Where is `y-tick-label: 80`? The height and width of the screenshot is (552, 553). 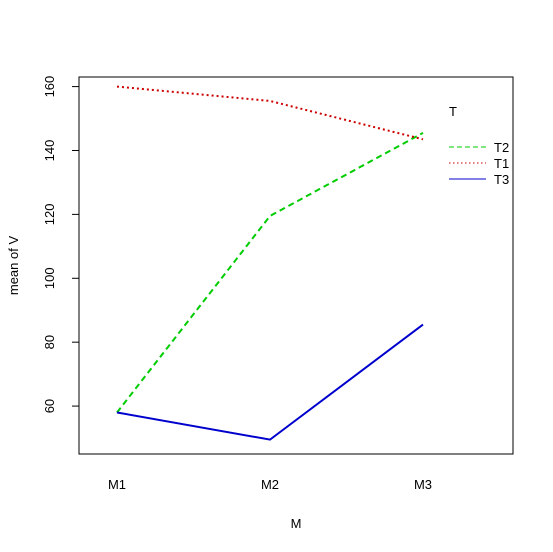
y-tick-label: 80 is located at coordinates (49, 342).